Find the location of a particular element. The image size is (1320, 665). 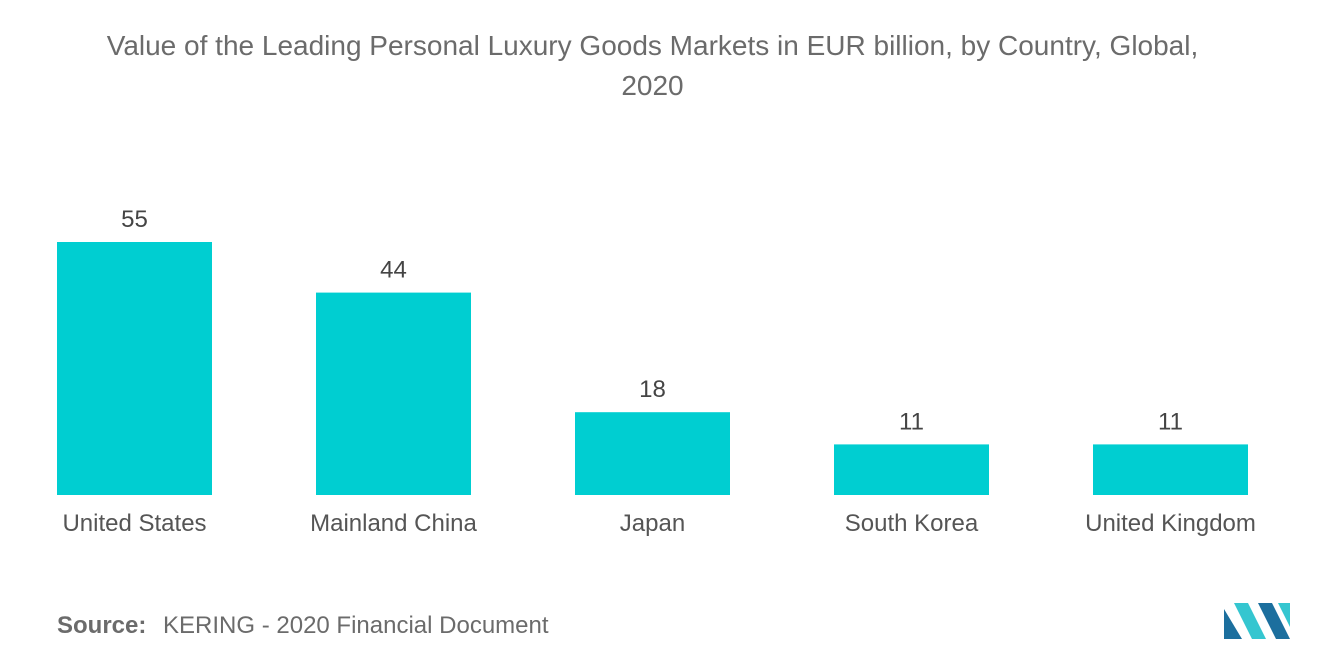

category-label: United States is located at coordinates (134, 523).